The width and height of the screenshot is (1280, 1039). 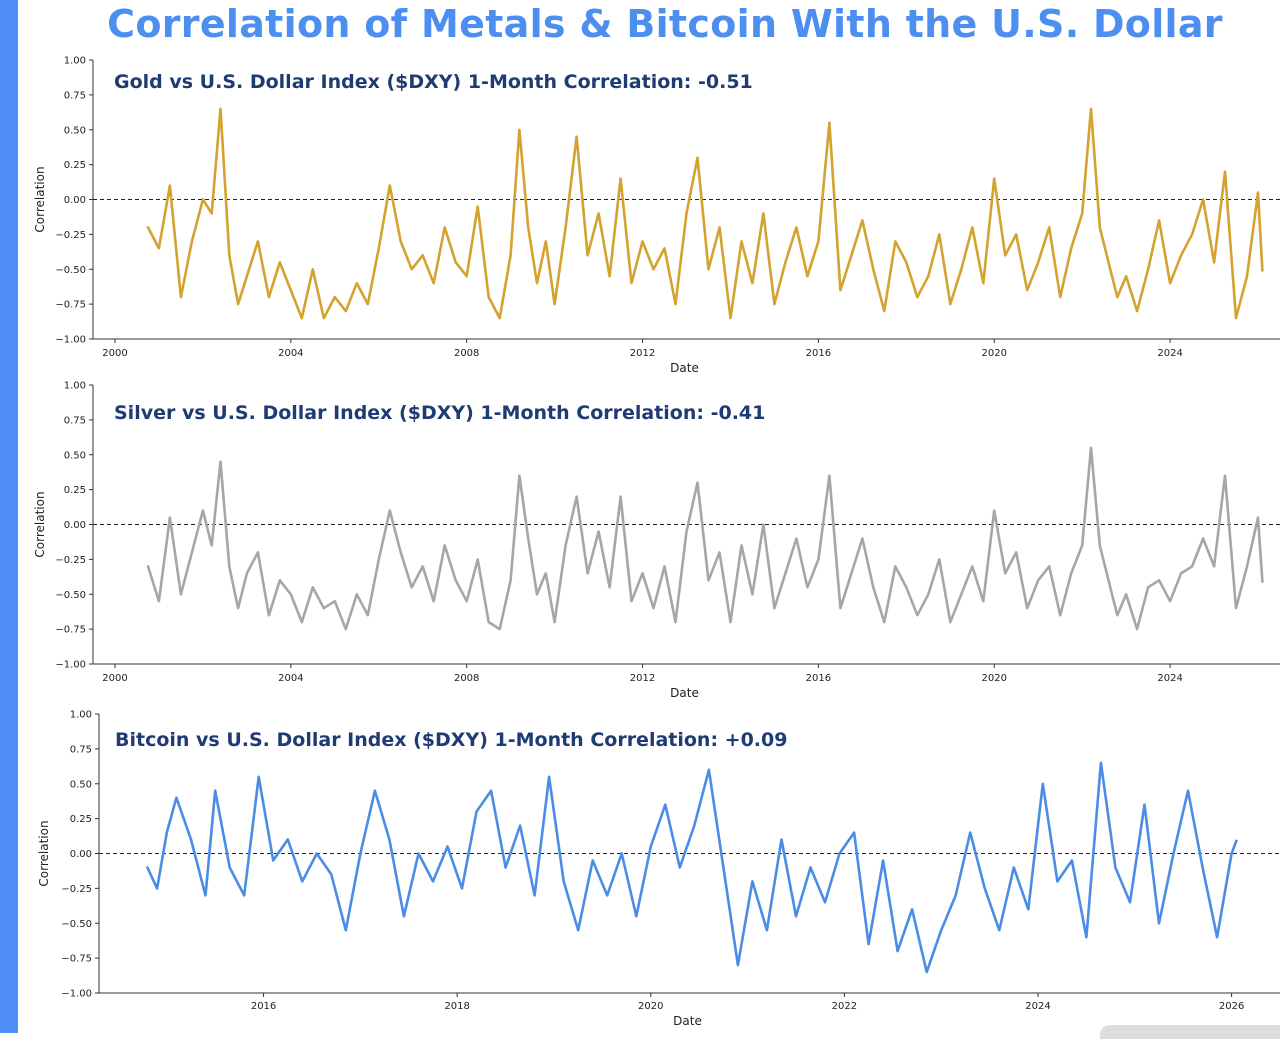 What do you see at coordinates (75, 455) in the screenshot?
I see `silver-y-tick-label: 0.50` at bounding box center [75, 455].